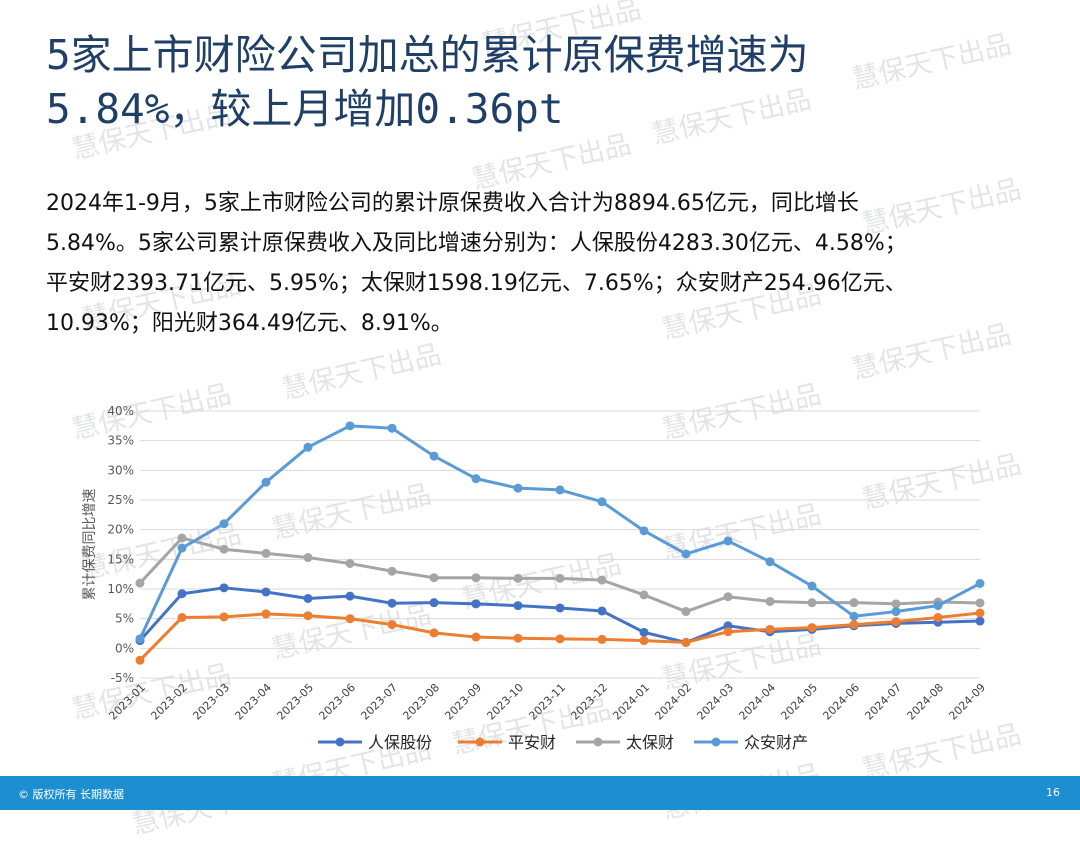  What do you see at coordinates (421, 702) in the screenshot?
I see `x-tick-label: 2023-08` at bounding box center [421, 702].